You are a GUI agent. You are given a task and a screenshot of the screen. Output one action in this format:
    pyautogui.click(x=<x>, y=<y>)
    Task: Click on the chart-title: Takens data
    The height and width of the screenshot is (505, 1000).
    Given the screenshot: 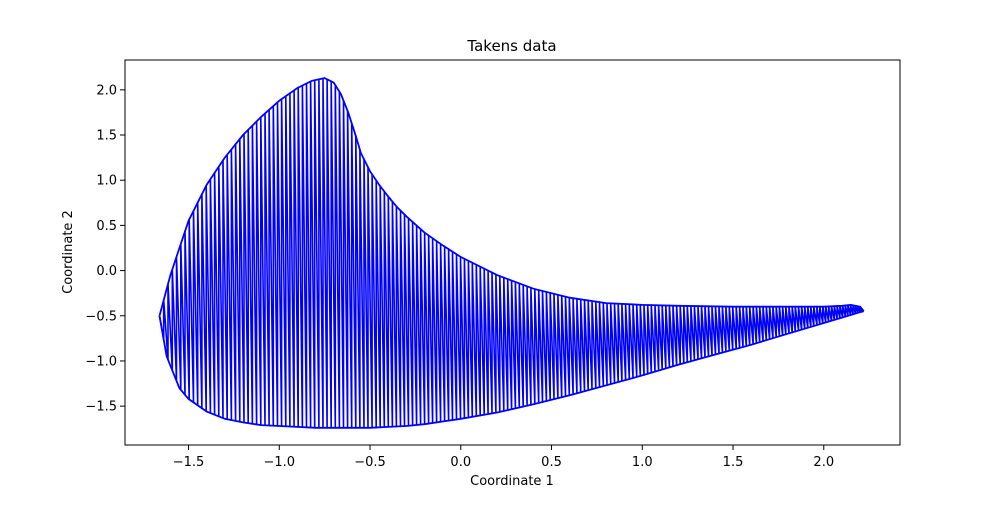 What is the action you would take?
    pyautogui.click(x=511, y=46)
    